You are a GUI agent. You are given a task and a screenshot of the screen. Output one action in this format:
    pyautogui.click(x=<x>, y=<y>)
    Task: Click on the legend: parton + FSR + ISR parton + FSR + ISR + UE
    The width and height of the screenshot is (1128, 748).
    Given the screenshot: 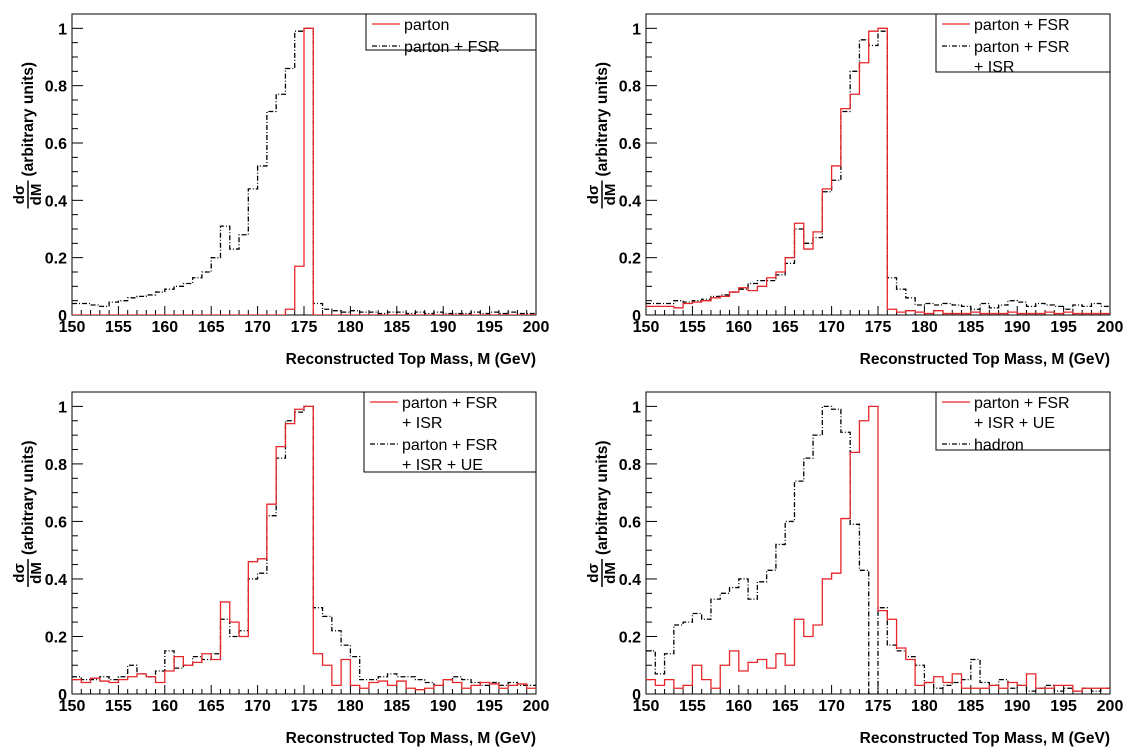 What is the action you would take?
    pyautogui.click(x=450, y=432)
    